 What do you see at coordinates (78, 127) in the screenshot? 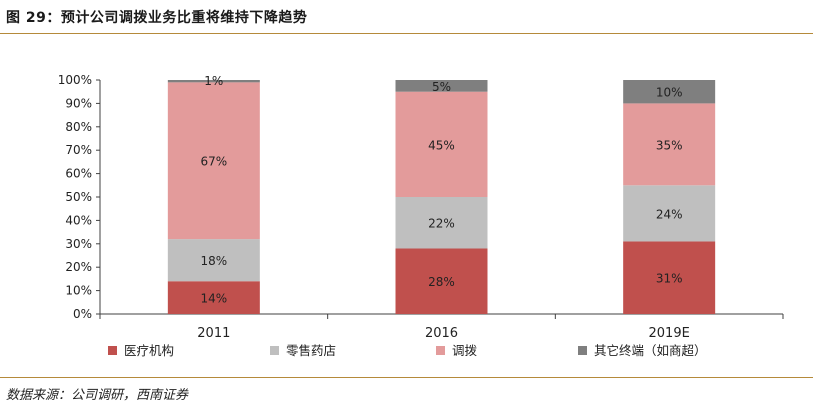
I see `y-tick-label: 80%` at bounding box center [78, 127].